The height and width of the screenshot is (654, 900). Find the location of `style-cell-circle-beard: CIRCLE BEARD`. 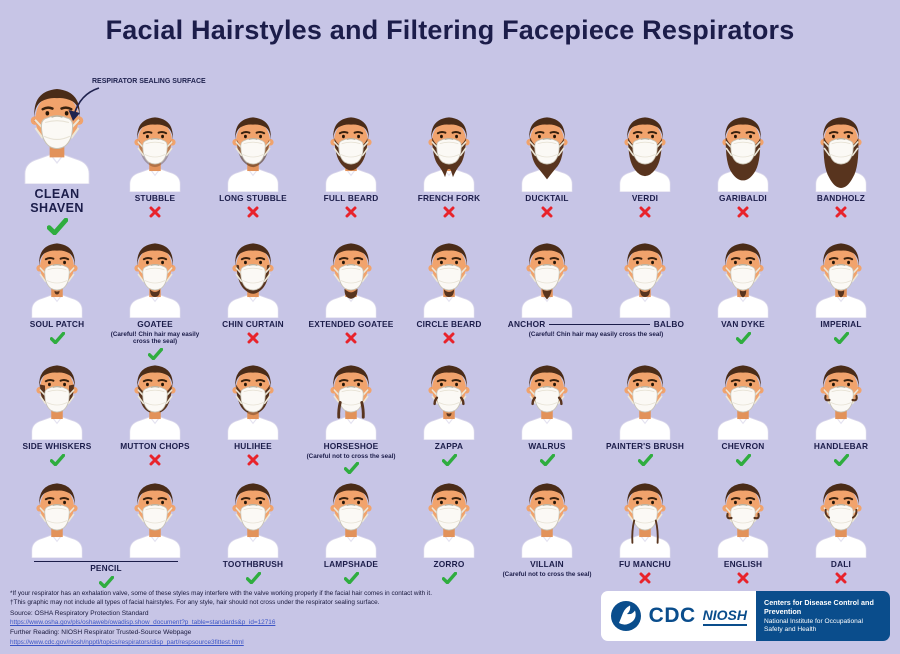

style-cell-circle-beard: CIRCLE BEARD is located at coordinates (449, 287).